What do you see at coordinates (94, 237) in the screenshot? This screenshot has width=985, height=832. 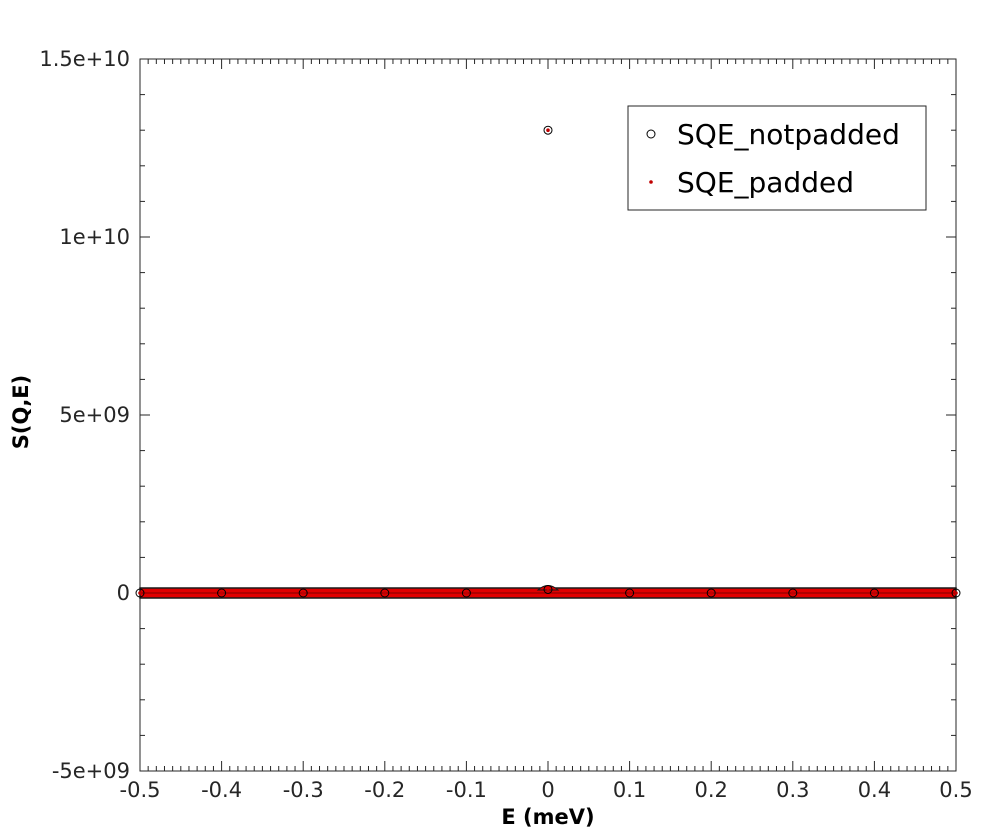 I see `y-tick-label: 1e+10` at bounding box center [94, 237].